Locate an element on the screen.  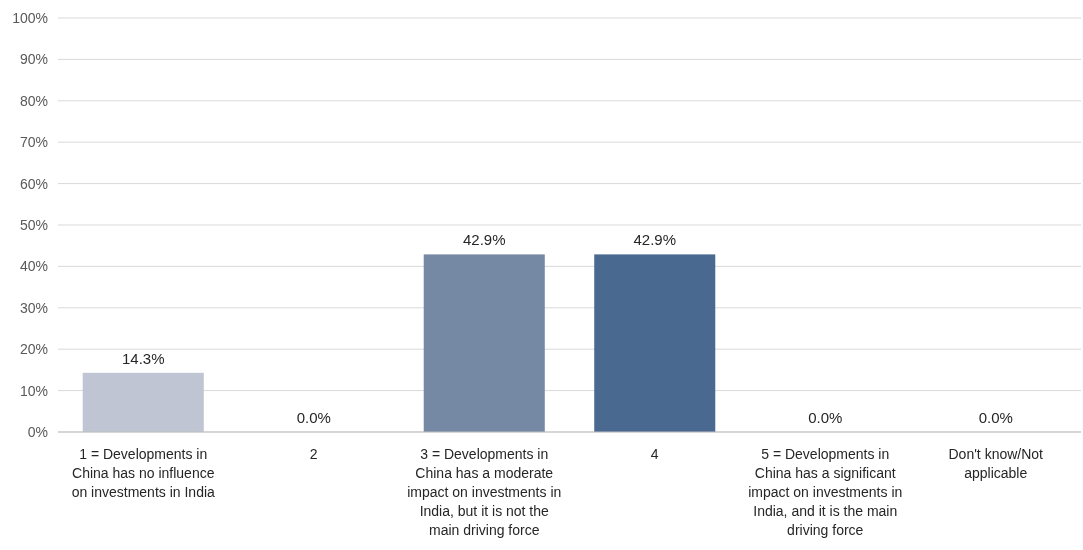
x-tick-label: Don't know/Not applicable is located at coordinates (996, 463).